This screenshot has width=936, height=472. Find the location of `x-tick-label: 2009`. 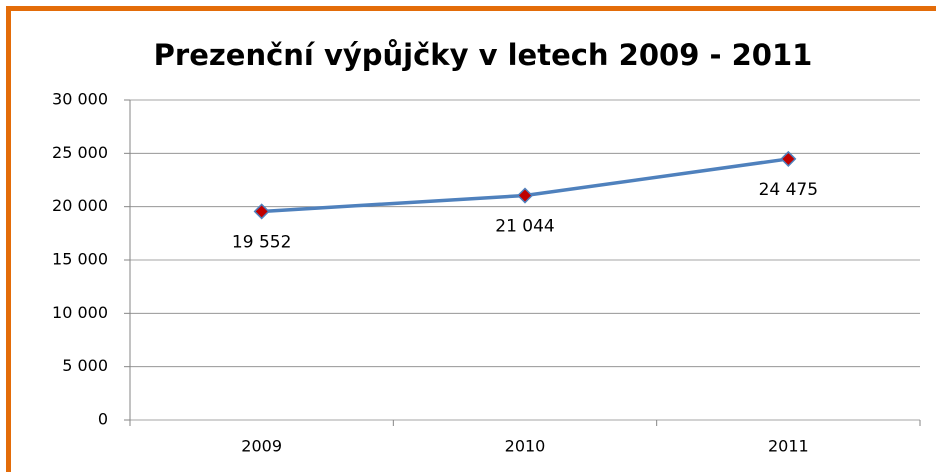

x-tick-label: 2009 is located at coordinates (261, 446).